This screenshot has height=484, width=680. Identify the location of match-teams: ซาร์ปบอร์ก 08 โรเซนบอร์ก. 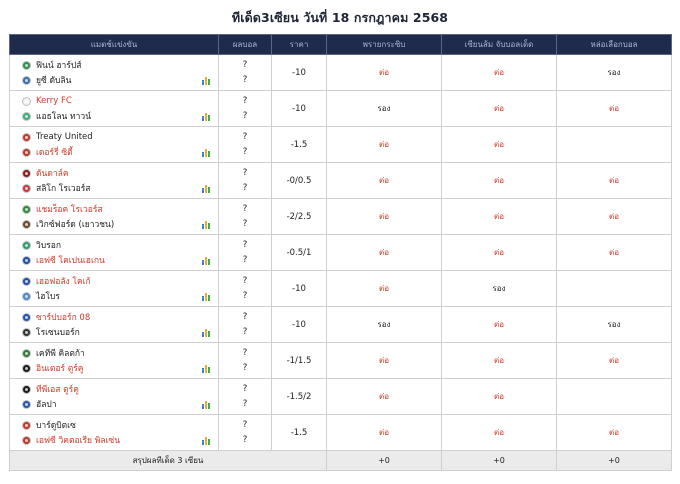
(114, 324).